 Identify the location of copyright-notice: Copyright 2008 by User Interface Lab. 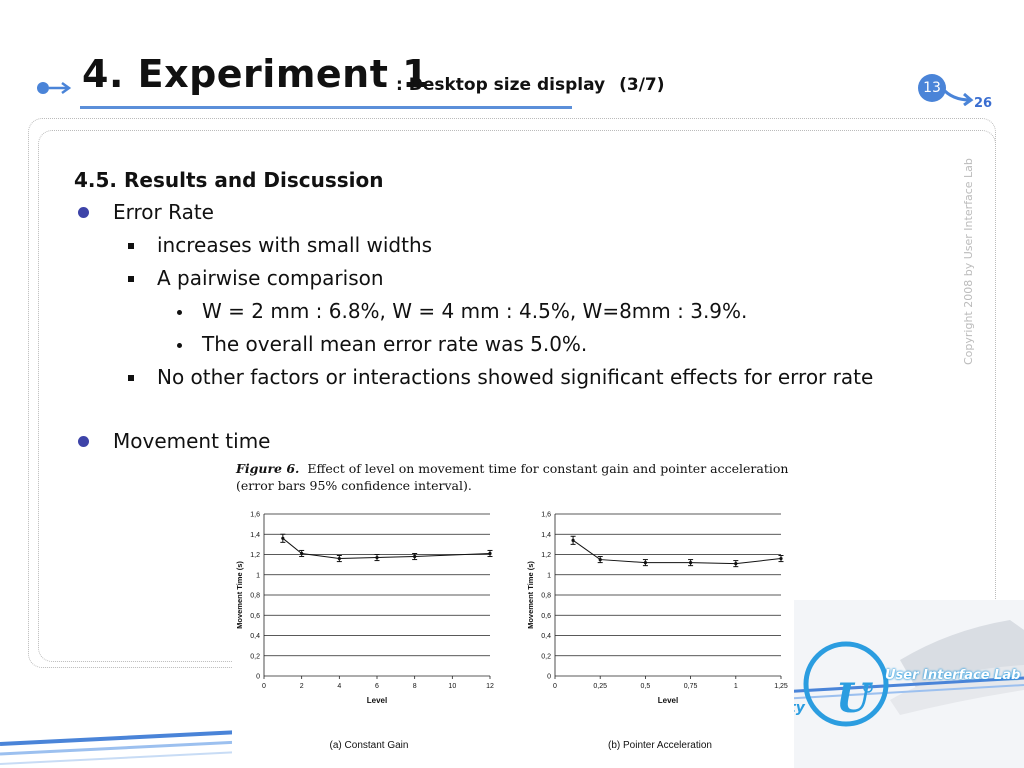
(972, 264).